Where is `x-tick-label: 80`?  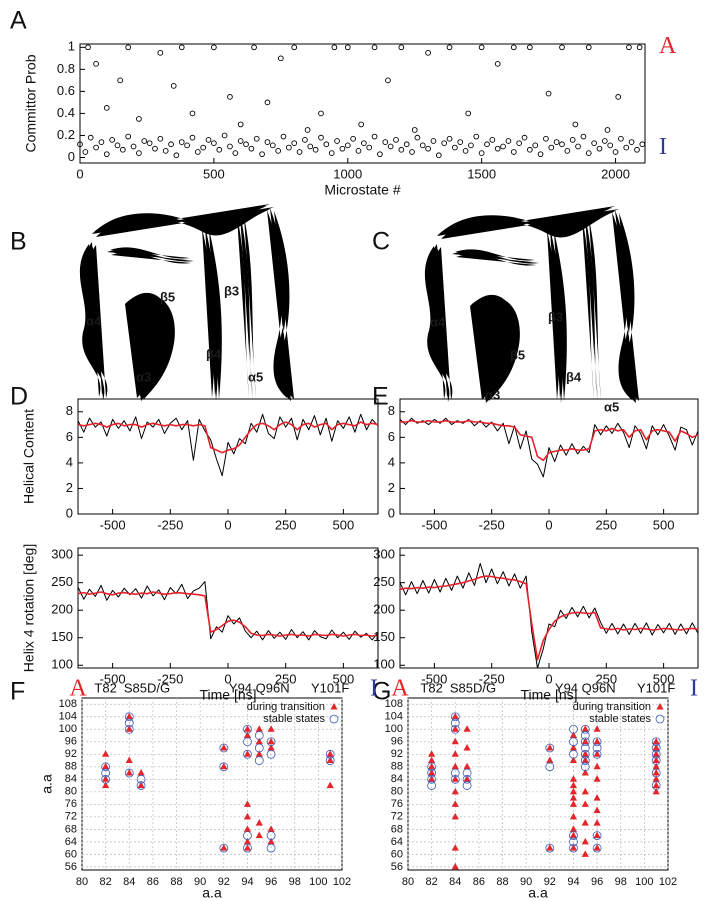
x-tick-label: 80 is located at coordinates (408, 882).